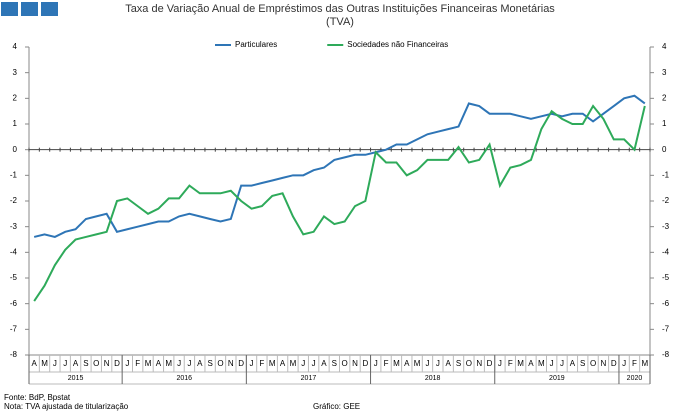 The width and height of the screenshot is (681, 420). Describe the element at coordinates (66, 406) in the screenshot. I see `source-note: Nota: TVA ajustada de titularização` at that location.